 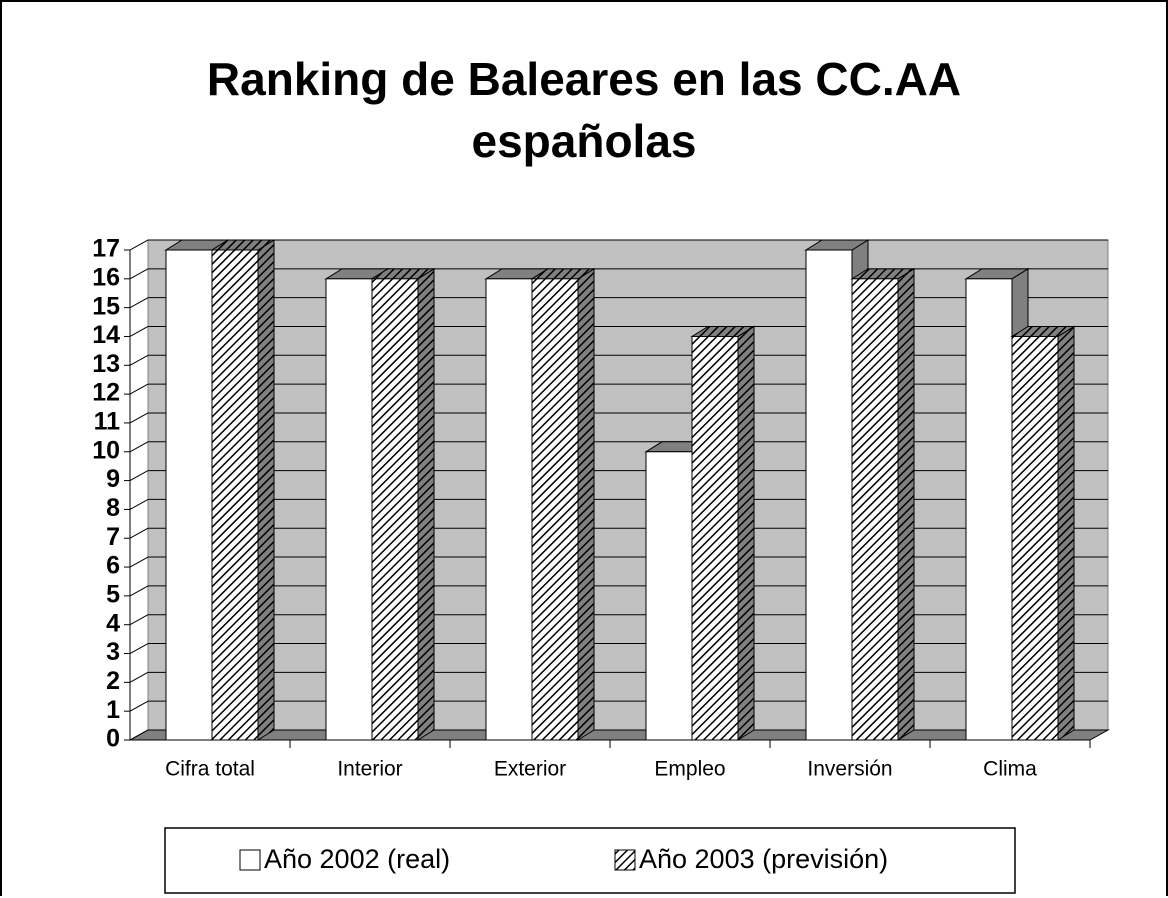 I want to click on y-tick-label: 7, so click(x=113, y=537).